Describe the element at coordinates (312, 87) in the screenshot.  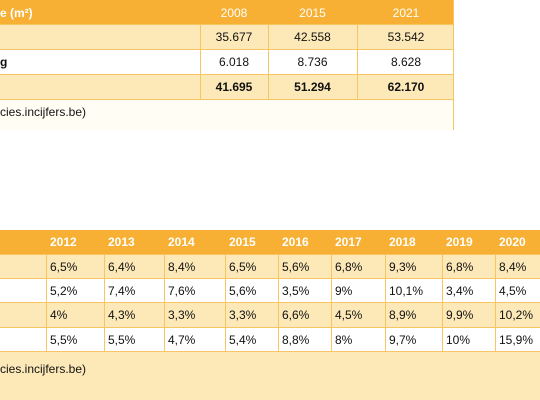
I see `table-cell: 51.294` at that location.